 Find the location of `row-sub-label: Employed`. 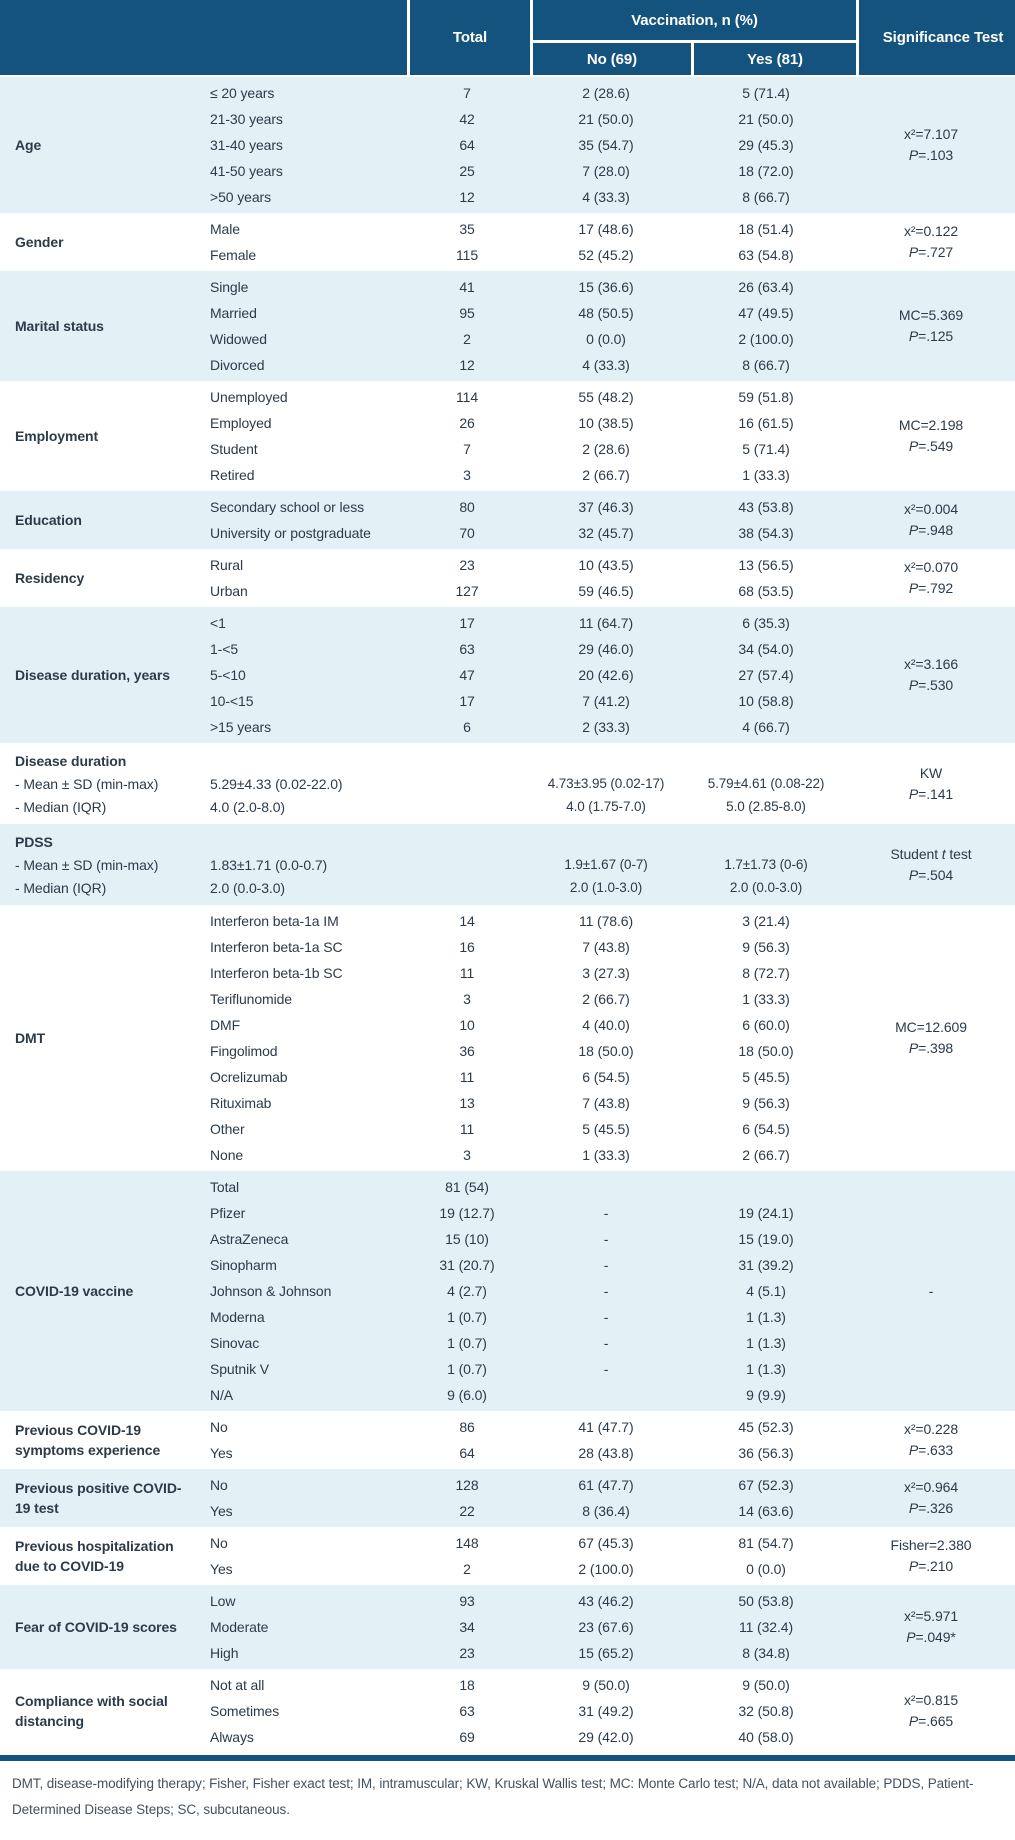

row-sub-label: Employed is located at coordinates (241, 423).